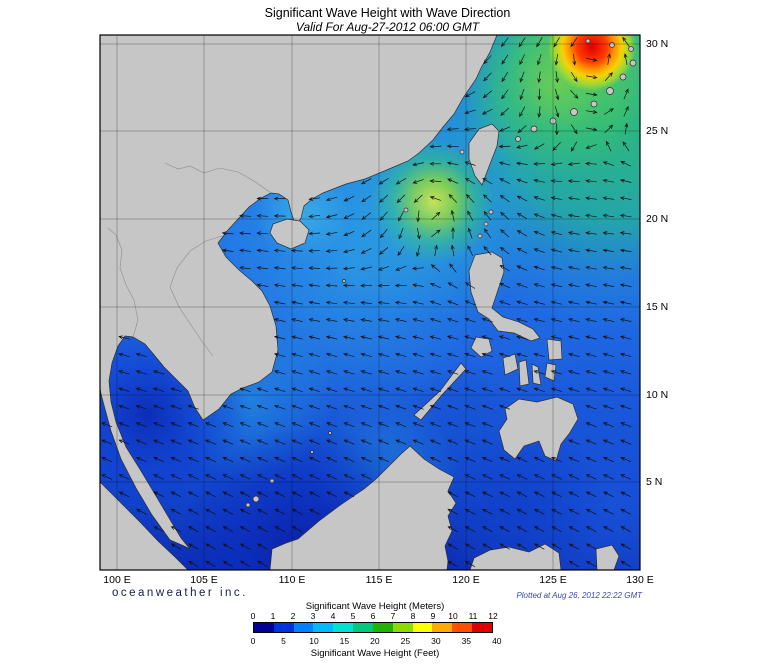  What do you see at coordinates (253, 616) in the screenshot?
I see `meters-tick: 0` at bounding box center [253, 616].